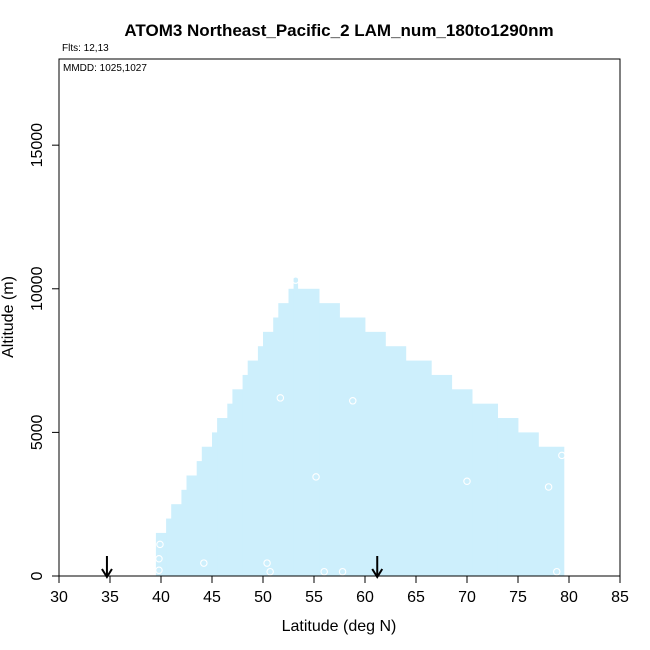 The width and height of the screenshot is (650, 650). Describe the element at coordinates (339, 626) in the screenshot. I see `x-axis-label: Latitude (deg N)` at that location.